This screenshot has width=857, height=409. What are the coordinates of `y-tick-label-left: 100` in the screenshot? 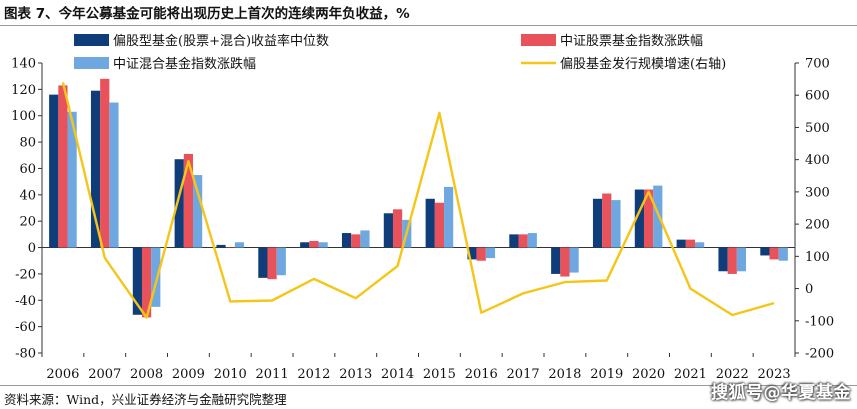 It's located at (23, 116).